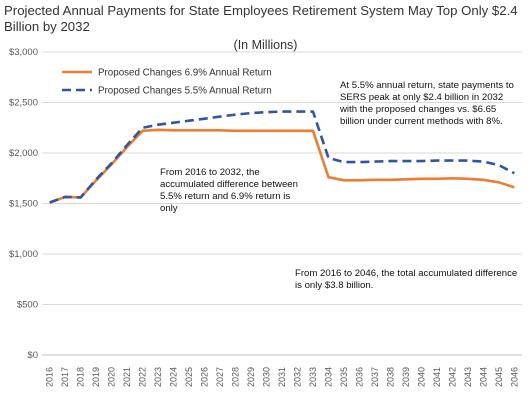 The image size is (531, 400). What do you see at coordinates (23, 103) in the screenshot?
I see `y-tick-label: $2,500` at bounding box center [23, 103].